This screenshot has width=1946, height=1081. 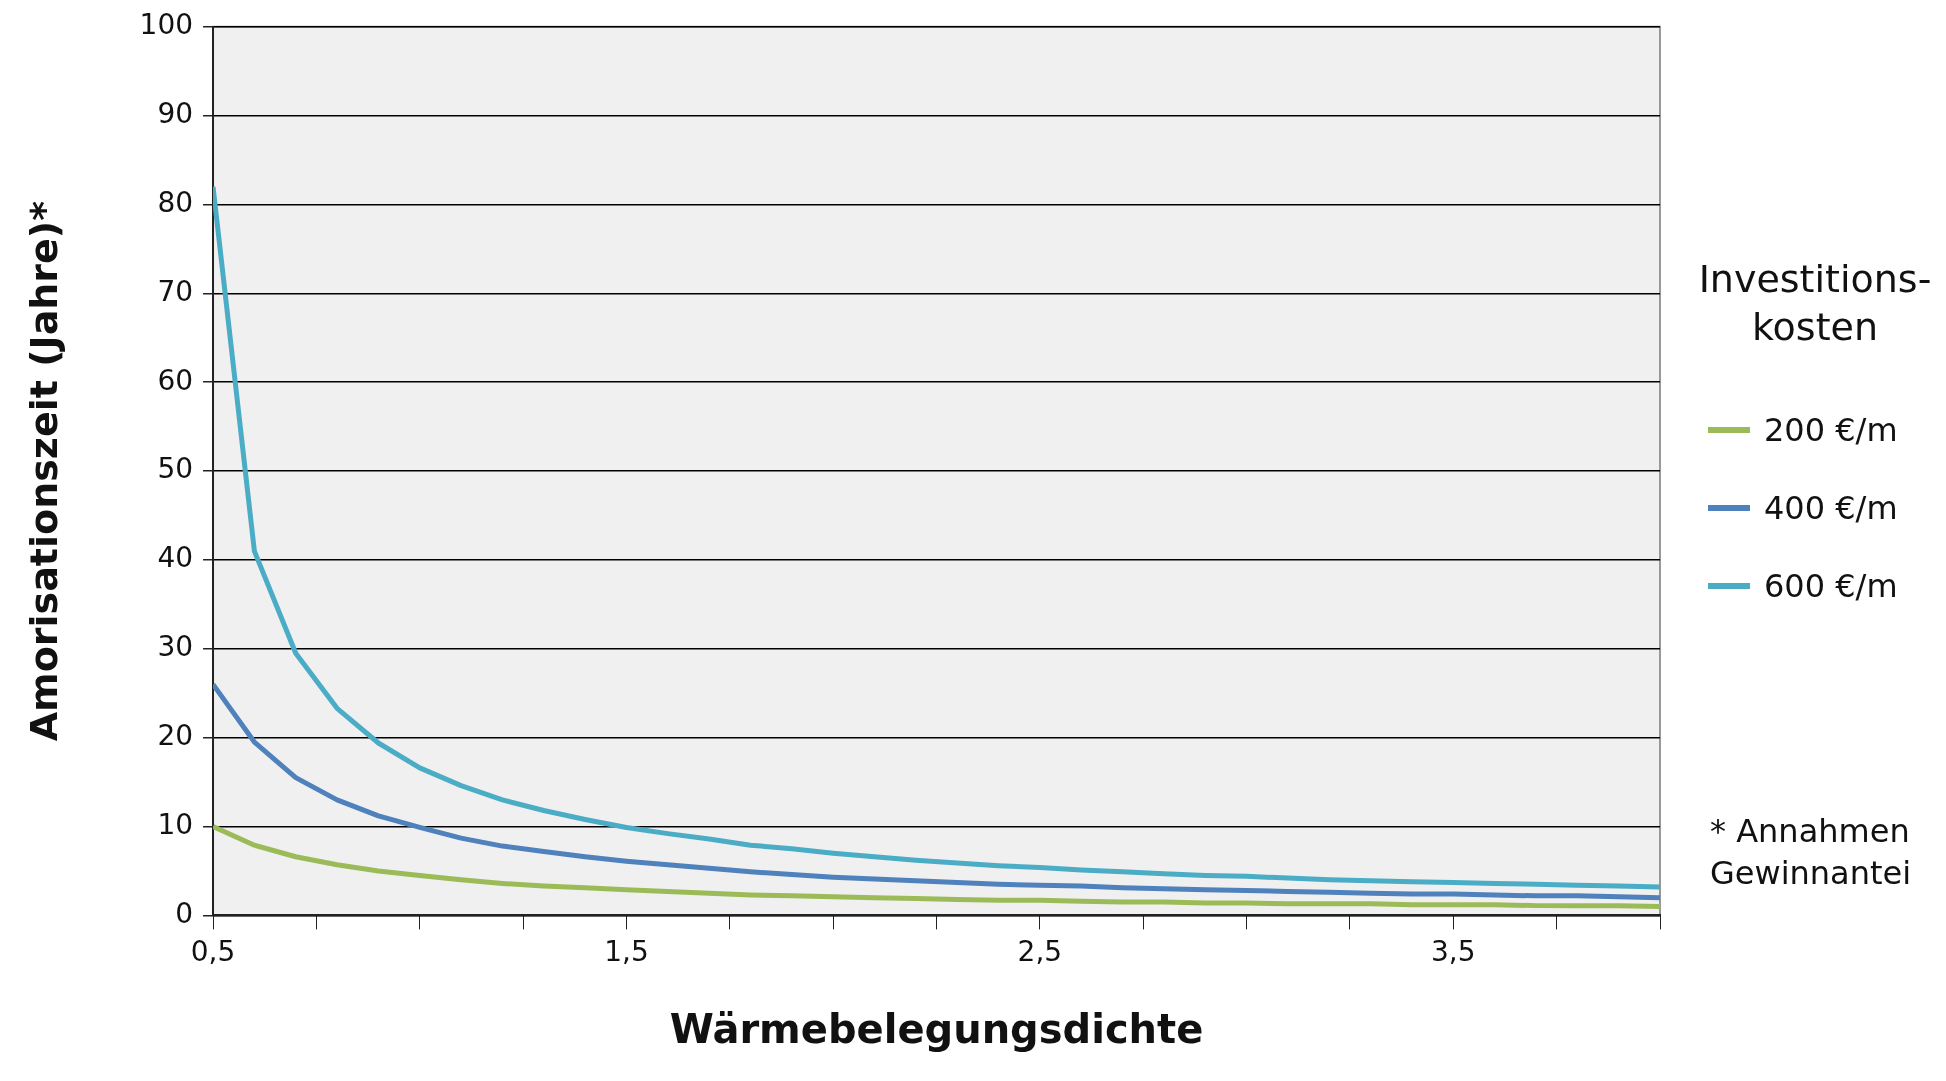 I want to click on y-tick-label: 30, so click(x=175, y=647).